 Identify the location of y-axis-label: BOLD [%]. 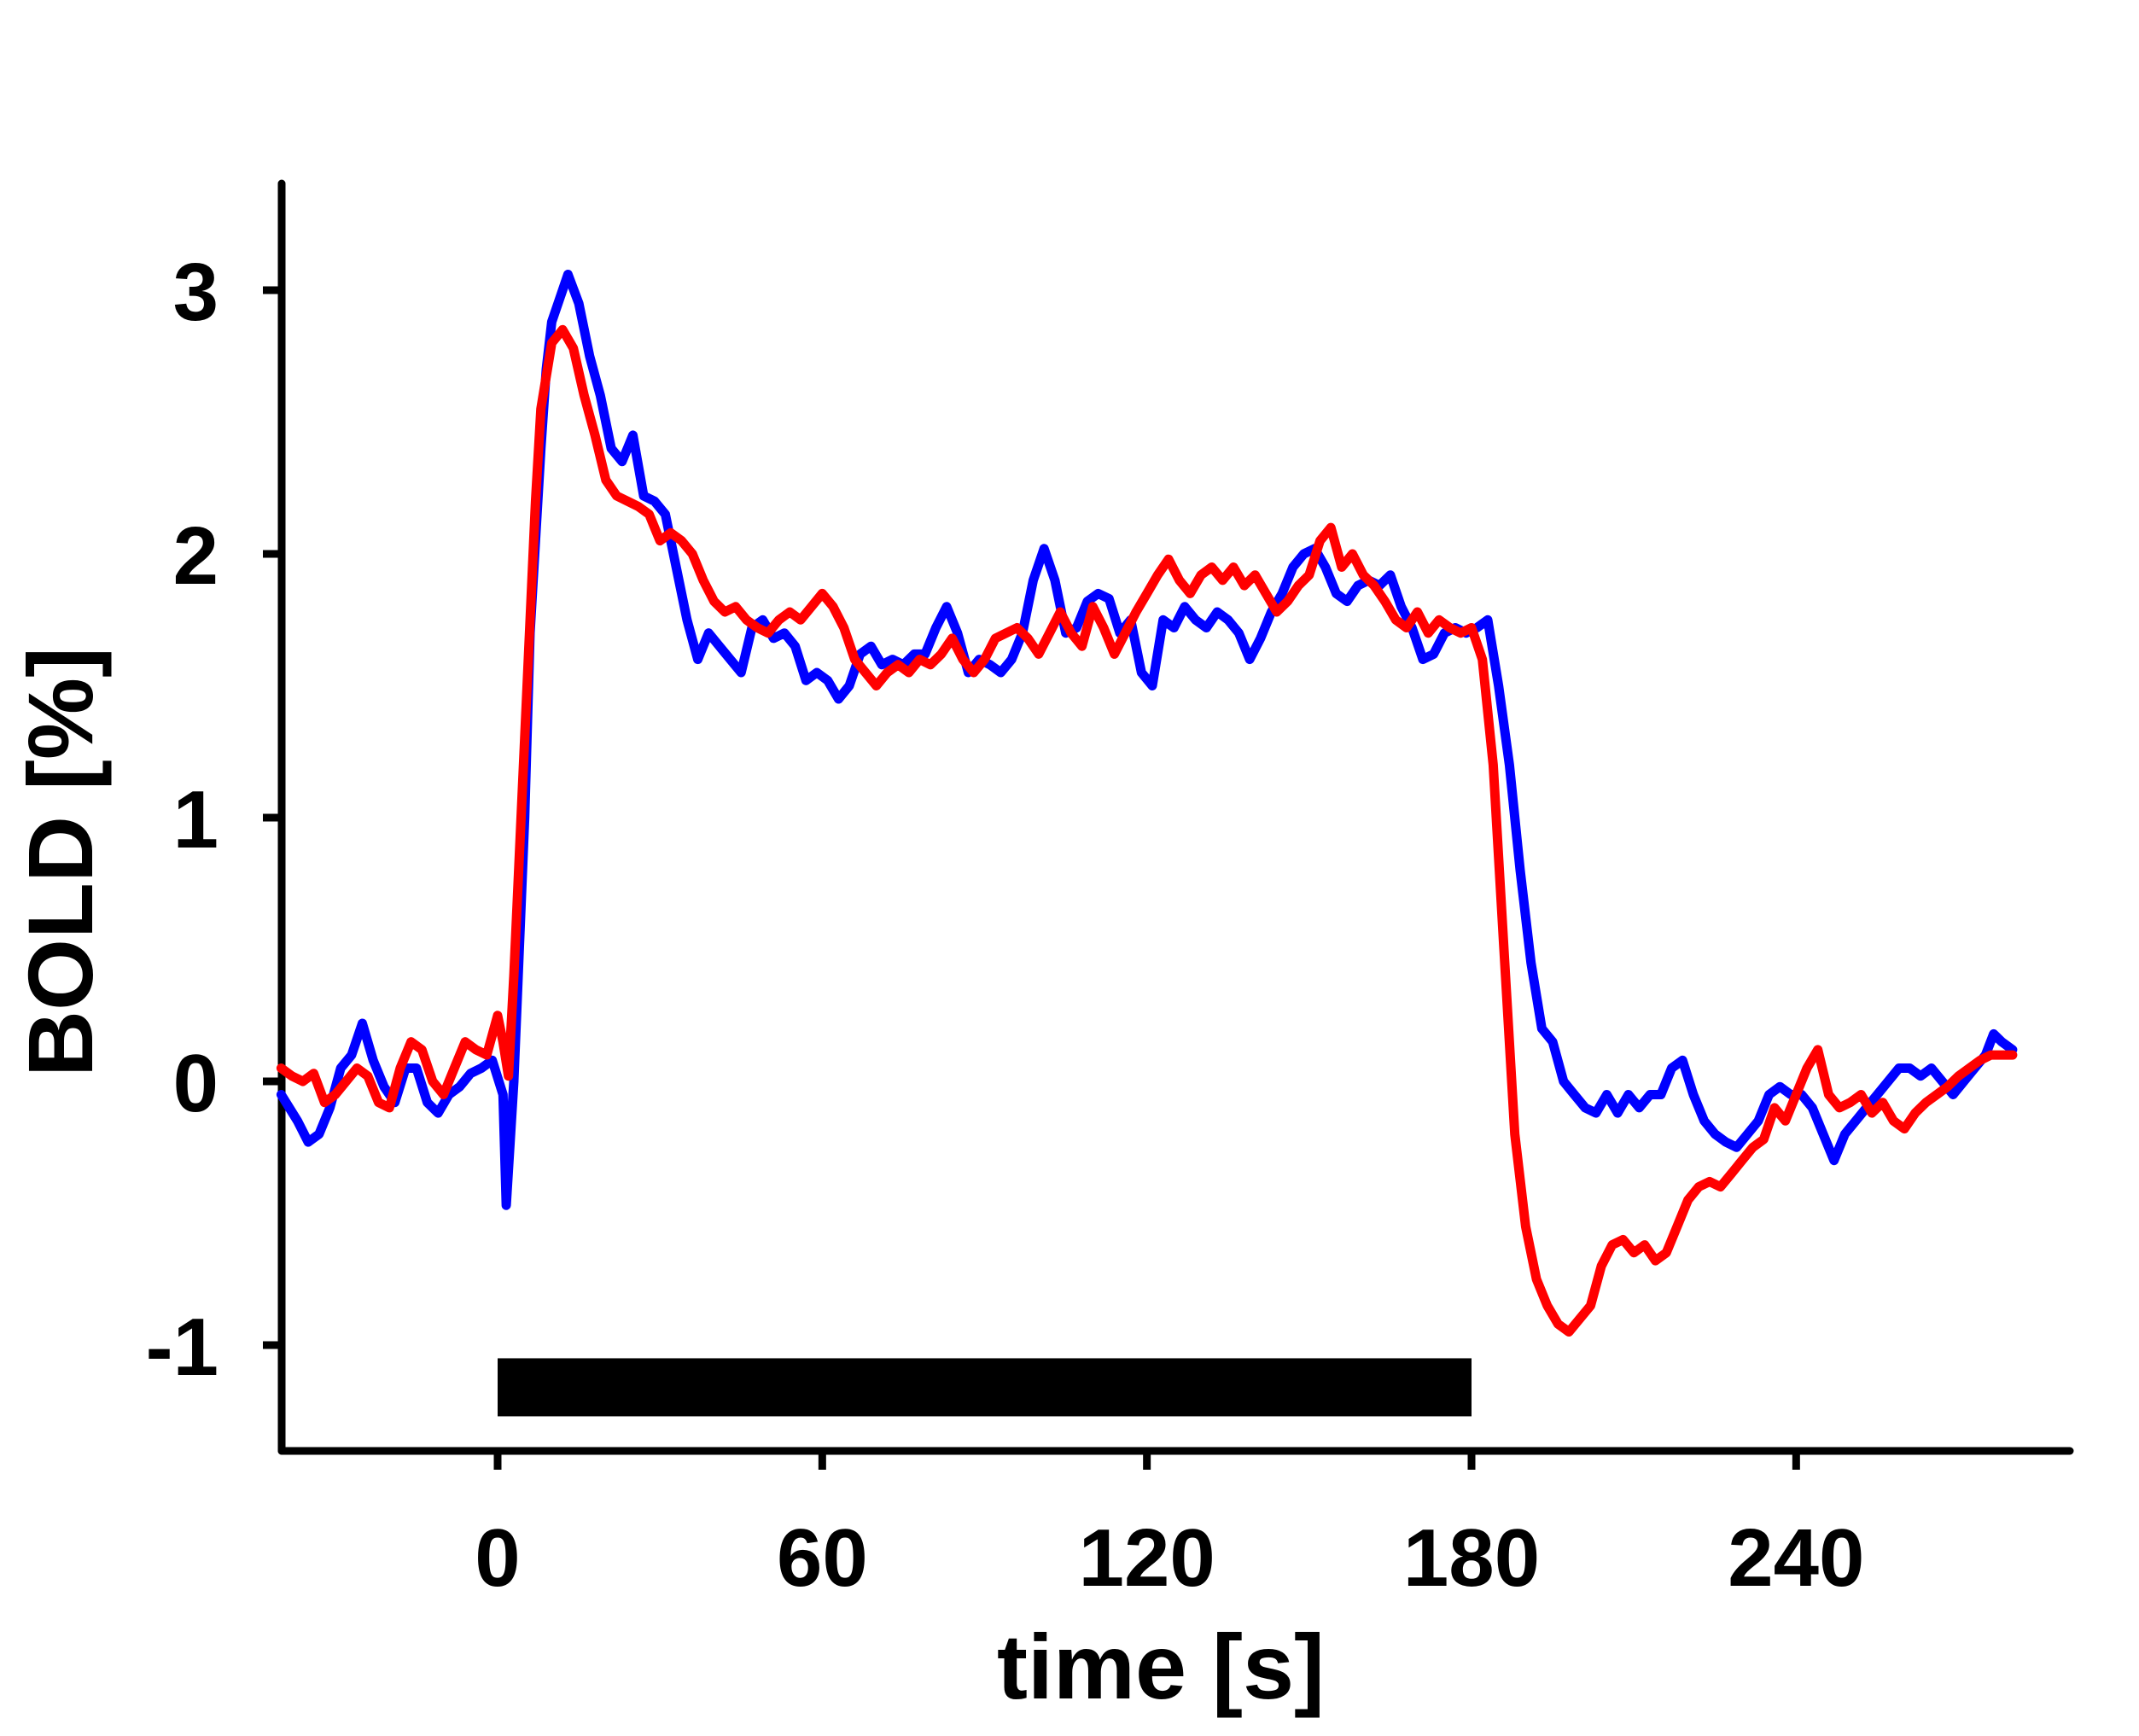
(60, 862).